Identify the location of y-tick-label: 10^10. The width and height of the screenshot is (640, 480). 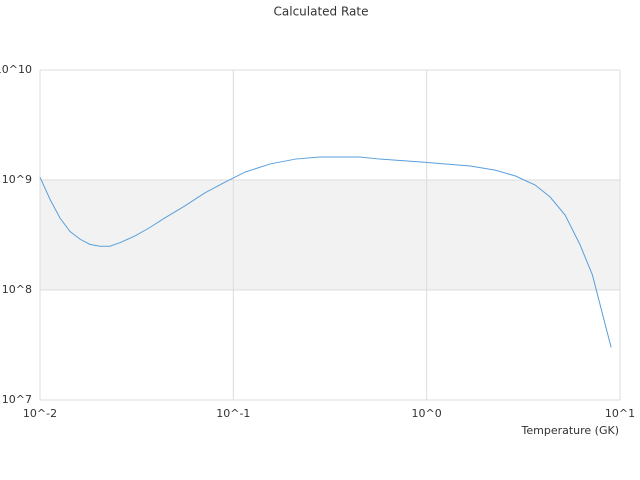
(16, 69).